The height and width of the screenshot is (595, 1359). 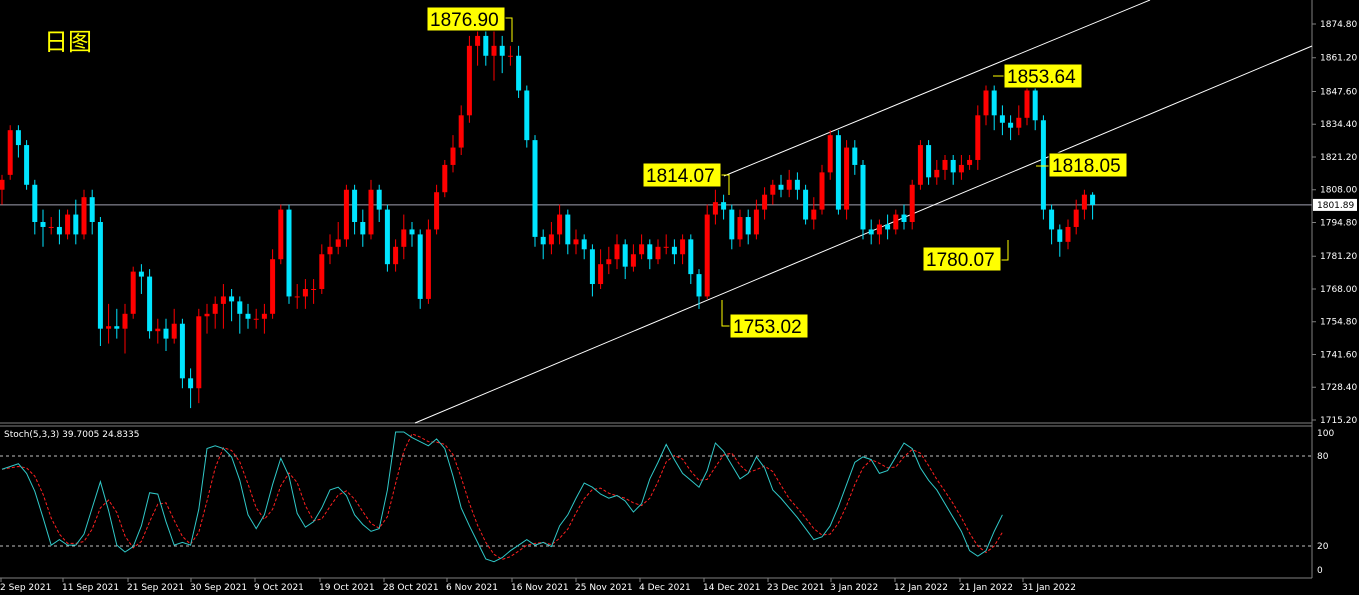 What do you see at coordinates (767, 327) in the screenshot?
I see `annotation-1753: 1753.02` at bounding box center [767, 327].